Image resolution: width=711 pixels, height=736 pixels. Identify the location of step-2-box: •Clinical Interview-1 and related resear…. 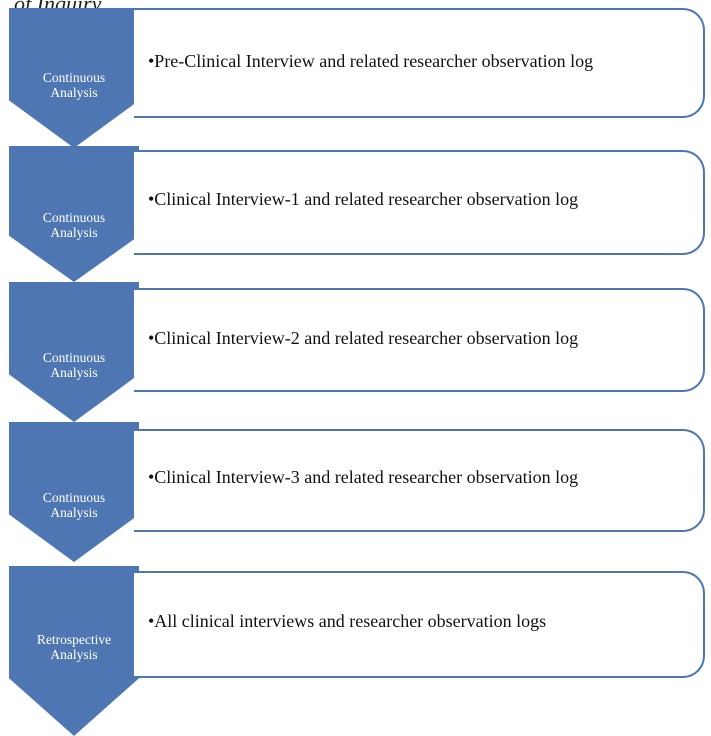
(419, 202).